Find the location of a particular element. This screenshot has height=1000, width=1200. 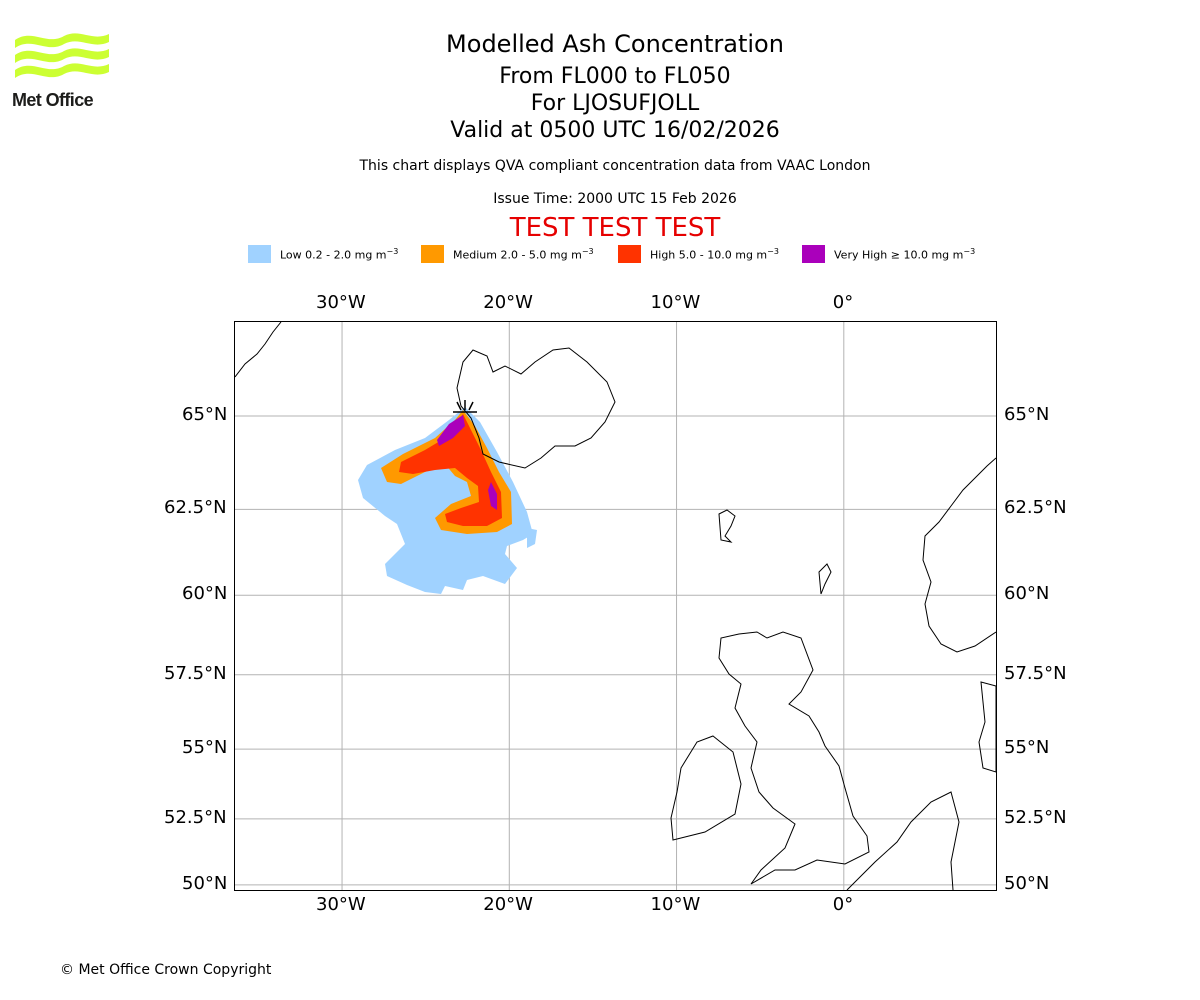

legend-unit-high: −3 is located at coordinates (773, 251).